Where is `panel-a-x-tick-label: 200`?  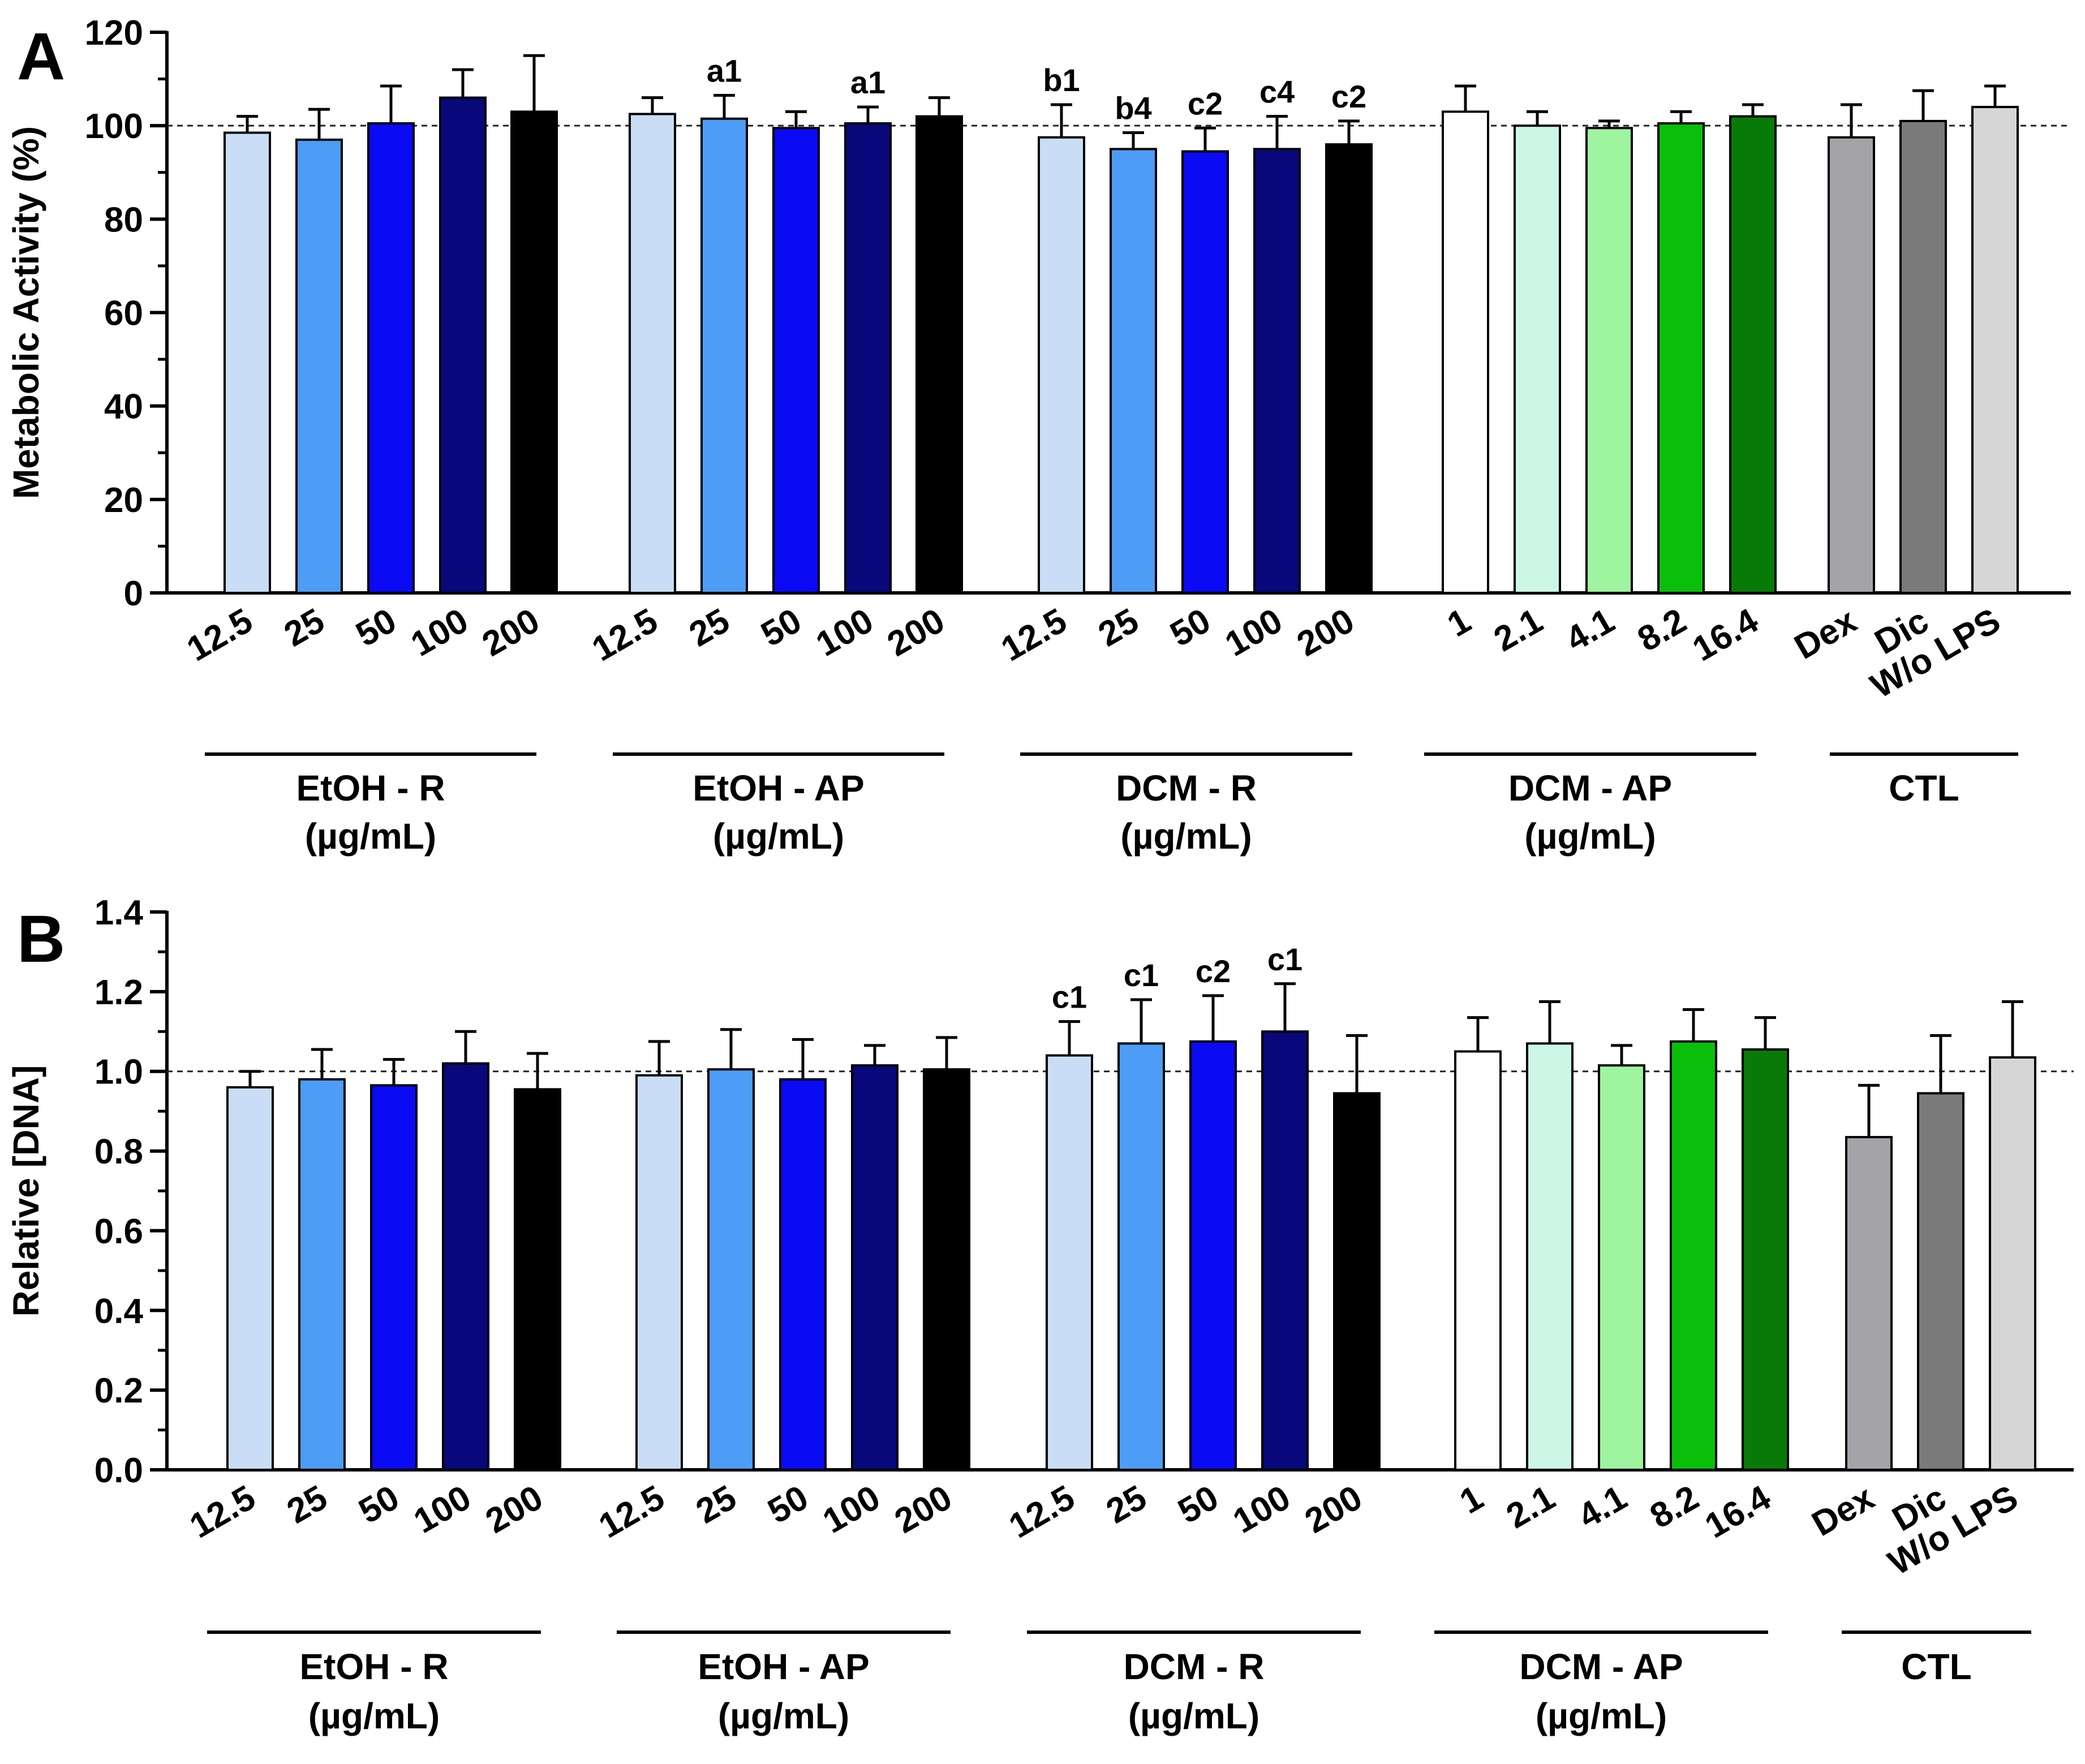 panel-a-x-tick-label: 200 is located at coordinates (1326, 632).